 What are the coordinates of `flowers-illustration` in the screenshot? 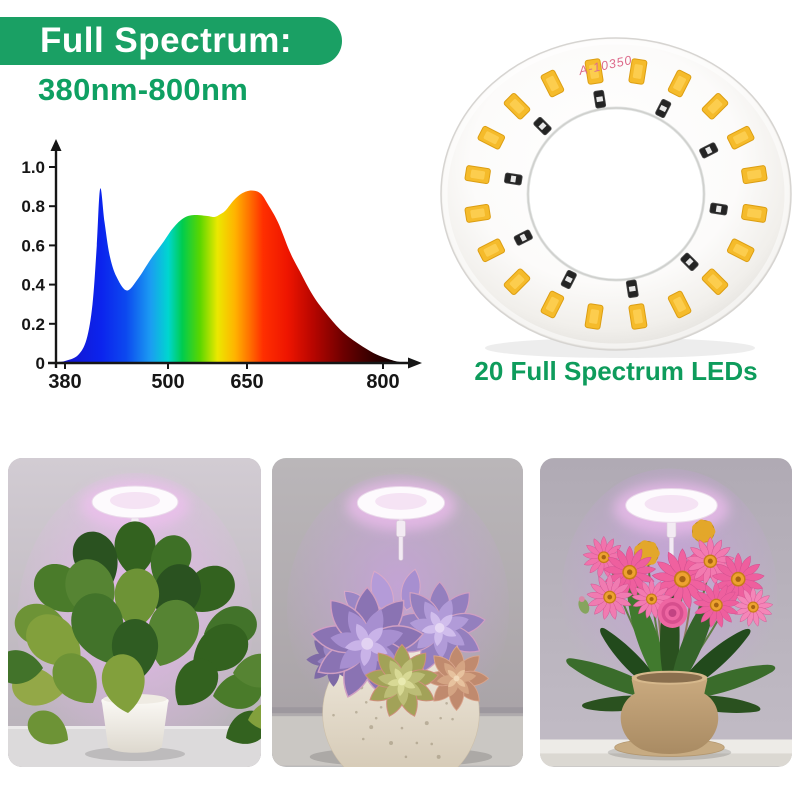 It's located at (666, 612).